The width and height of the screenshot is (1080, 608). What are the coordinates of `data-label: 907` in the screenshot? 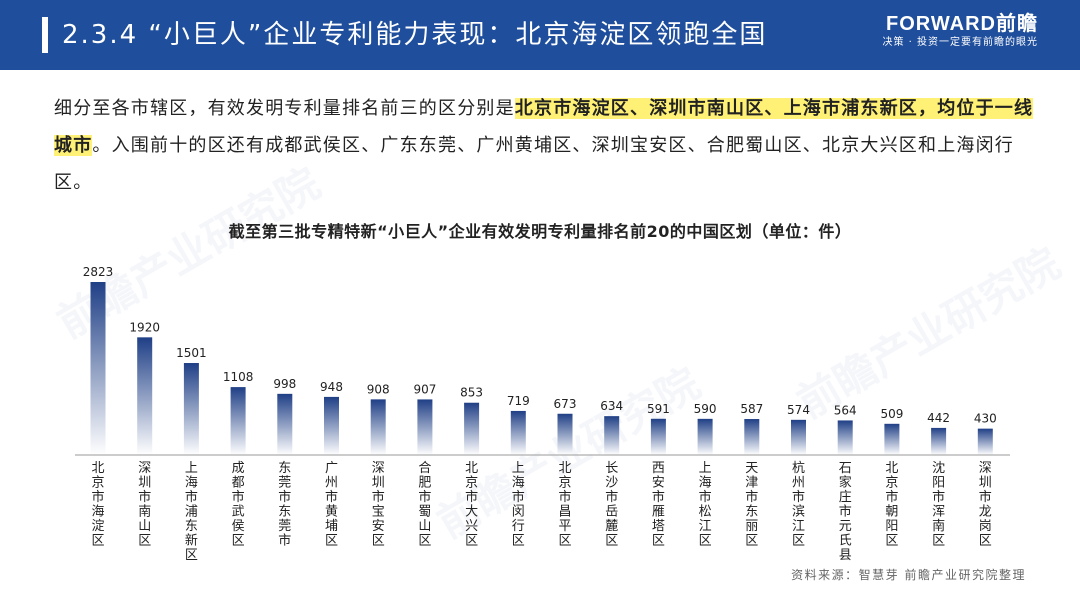 It's located at (424, 389).